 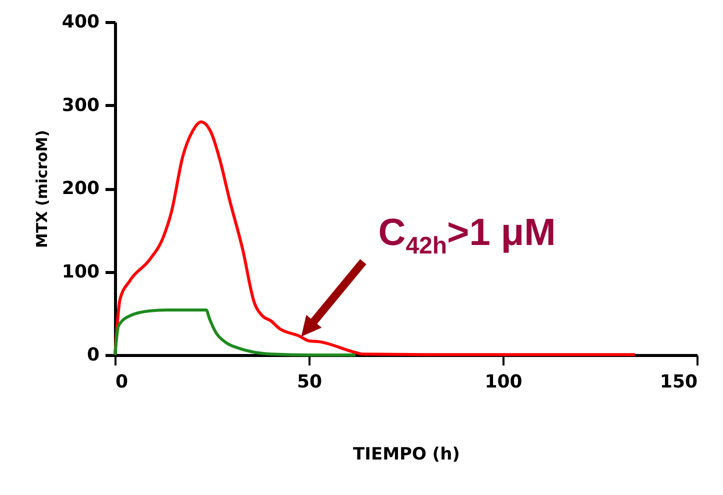 What do you see at coordinates (81, 105) in the screenshot?
I see `y-tick-label: 300` at bounding box center [81, 105].